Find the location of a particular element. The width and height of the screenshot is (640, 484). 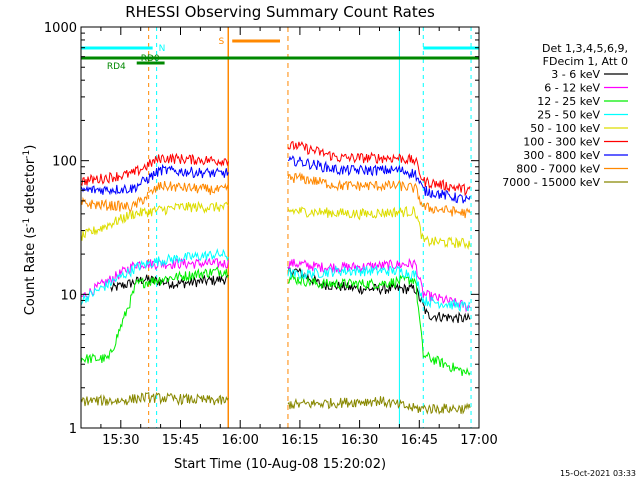

legend-entry-label: 300 - 800 keV is located at coordinates (561, 155).